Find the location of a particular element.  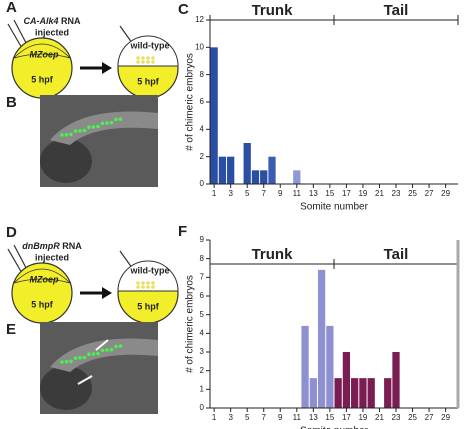

x-tick-label: 5 is located at coordinates (247, 417).